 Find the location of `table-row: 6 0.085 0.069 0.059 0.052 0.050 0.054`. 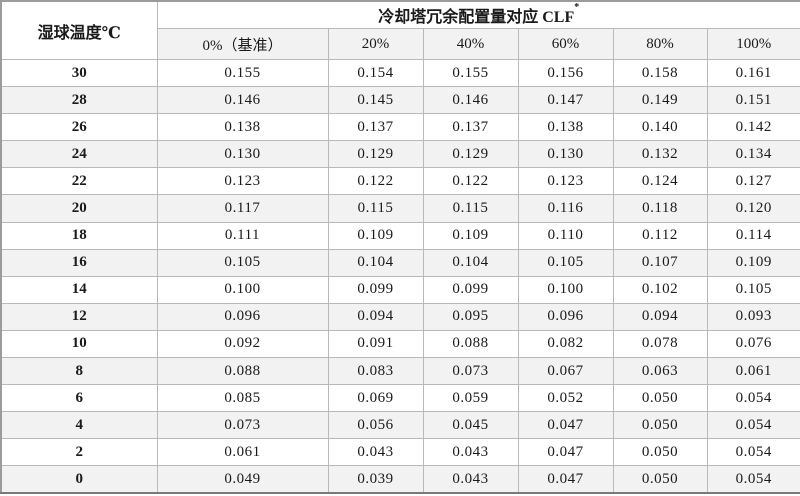

table-row: 6 0.085 0.069 0.059 0.052 0.050 0.054 is located at coordinates (400, 398).